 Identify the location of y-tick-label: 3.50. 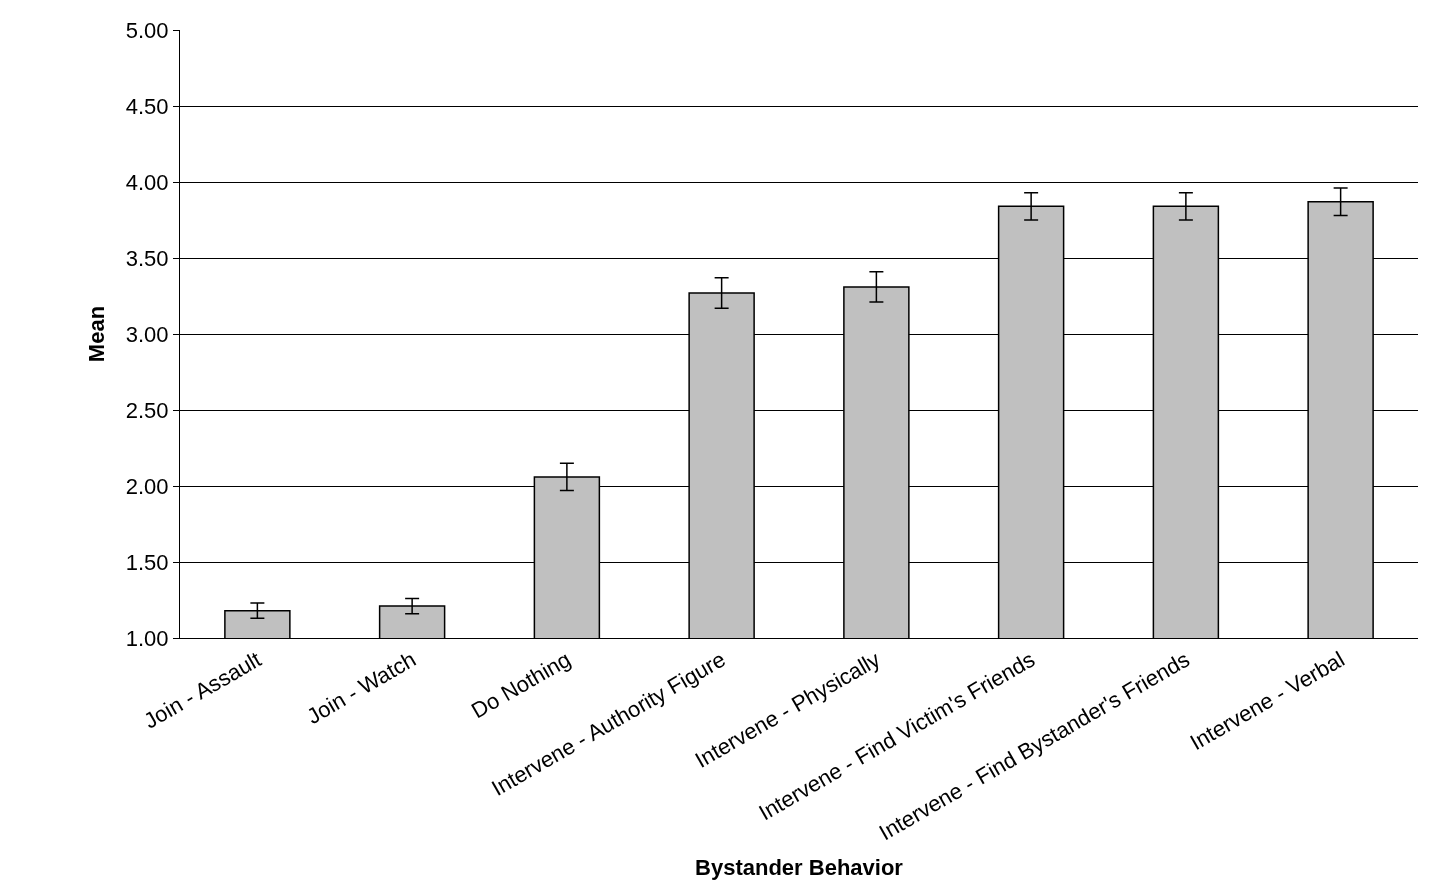
(147, 258).